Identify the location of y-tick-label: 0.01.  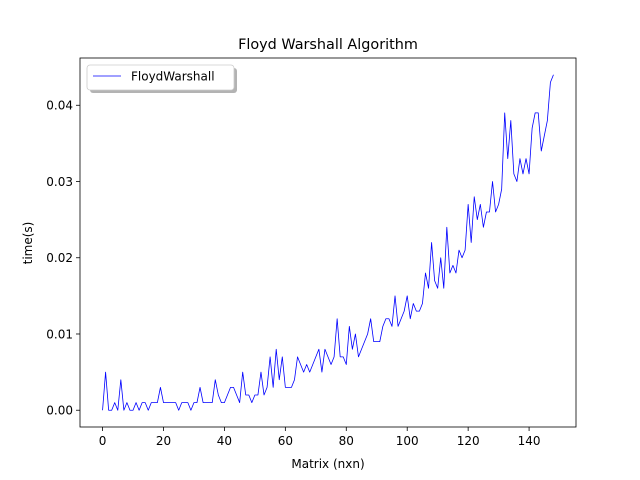
(59, 334).